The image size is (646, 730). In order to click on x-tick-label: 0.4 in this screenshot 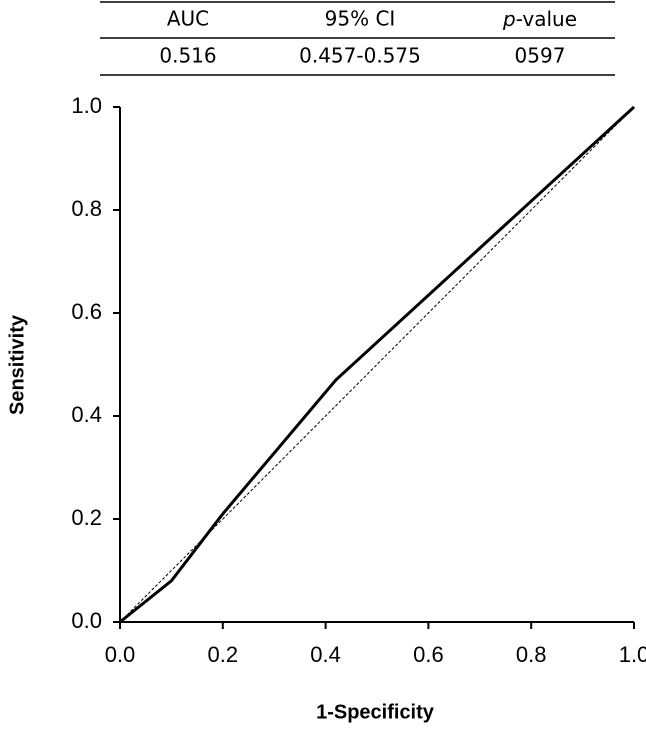, I will do `click(325, 654)`.